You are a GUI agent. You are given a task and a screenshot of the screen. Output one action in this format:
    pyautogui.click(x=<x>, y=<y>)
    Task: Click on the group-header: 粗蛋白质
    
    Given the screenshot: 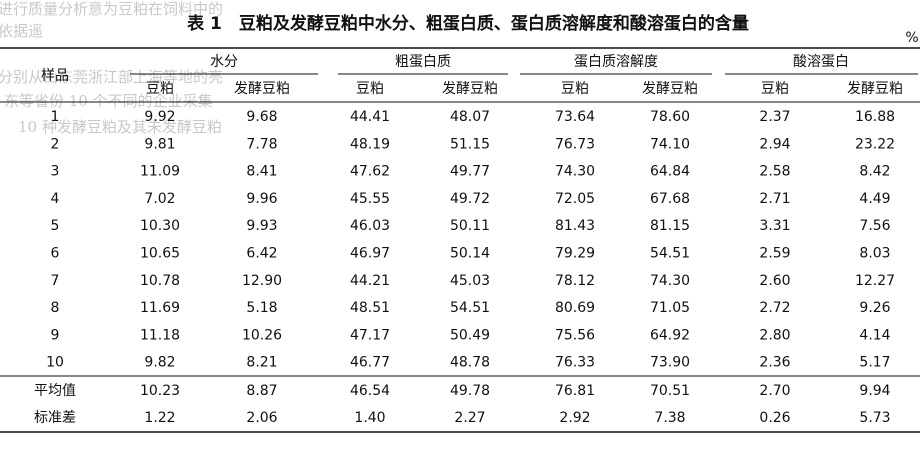 What is the action you would take?
    pyautogui.click(x=423, y=62)
    